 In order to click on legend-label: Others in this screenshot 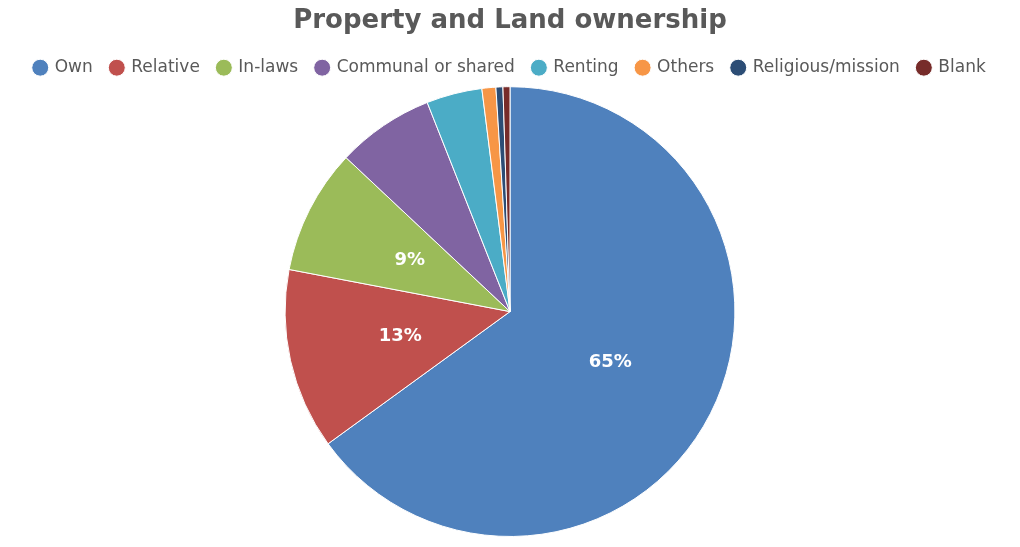, I will do `click(686, 66)`.